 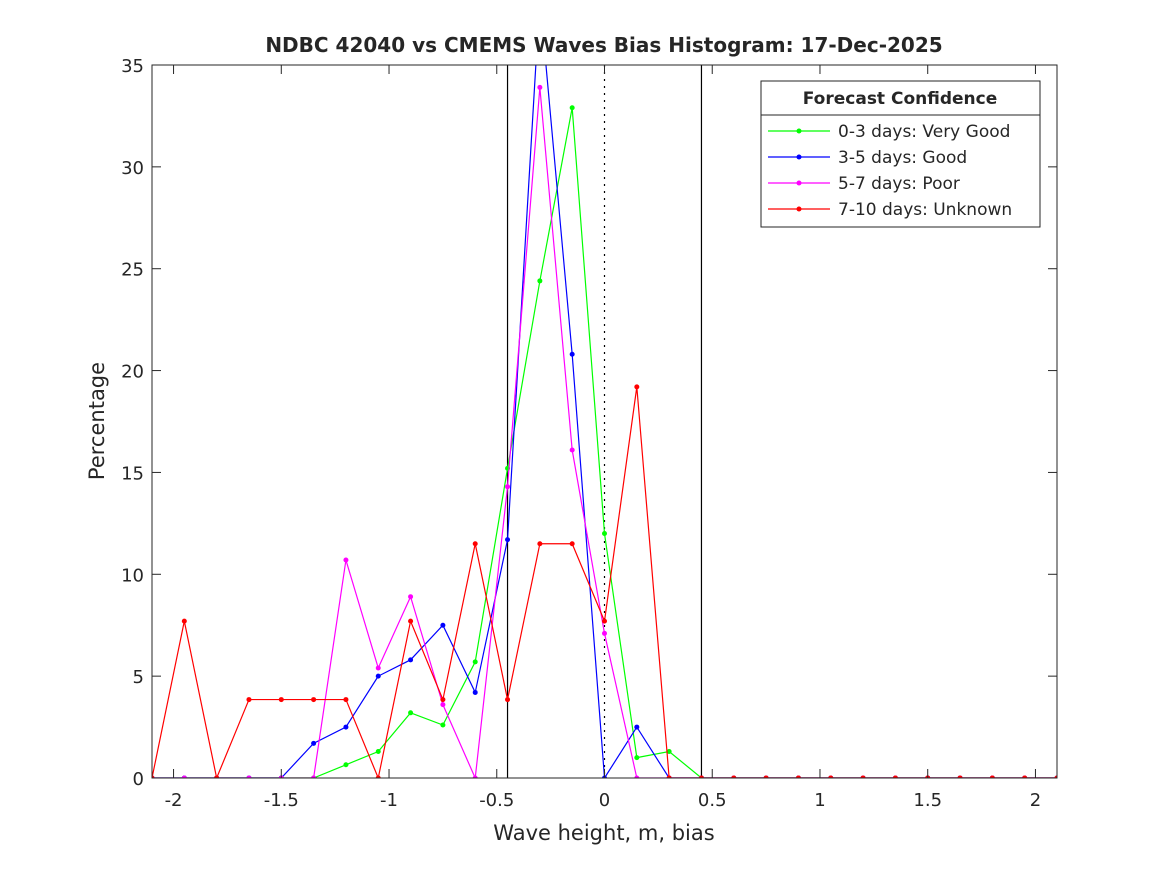 What do you see at coordinates (132, 168) in the screenshot?
I see `y-tick-label: 30` at bounding box center [132, 168].